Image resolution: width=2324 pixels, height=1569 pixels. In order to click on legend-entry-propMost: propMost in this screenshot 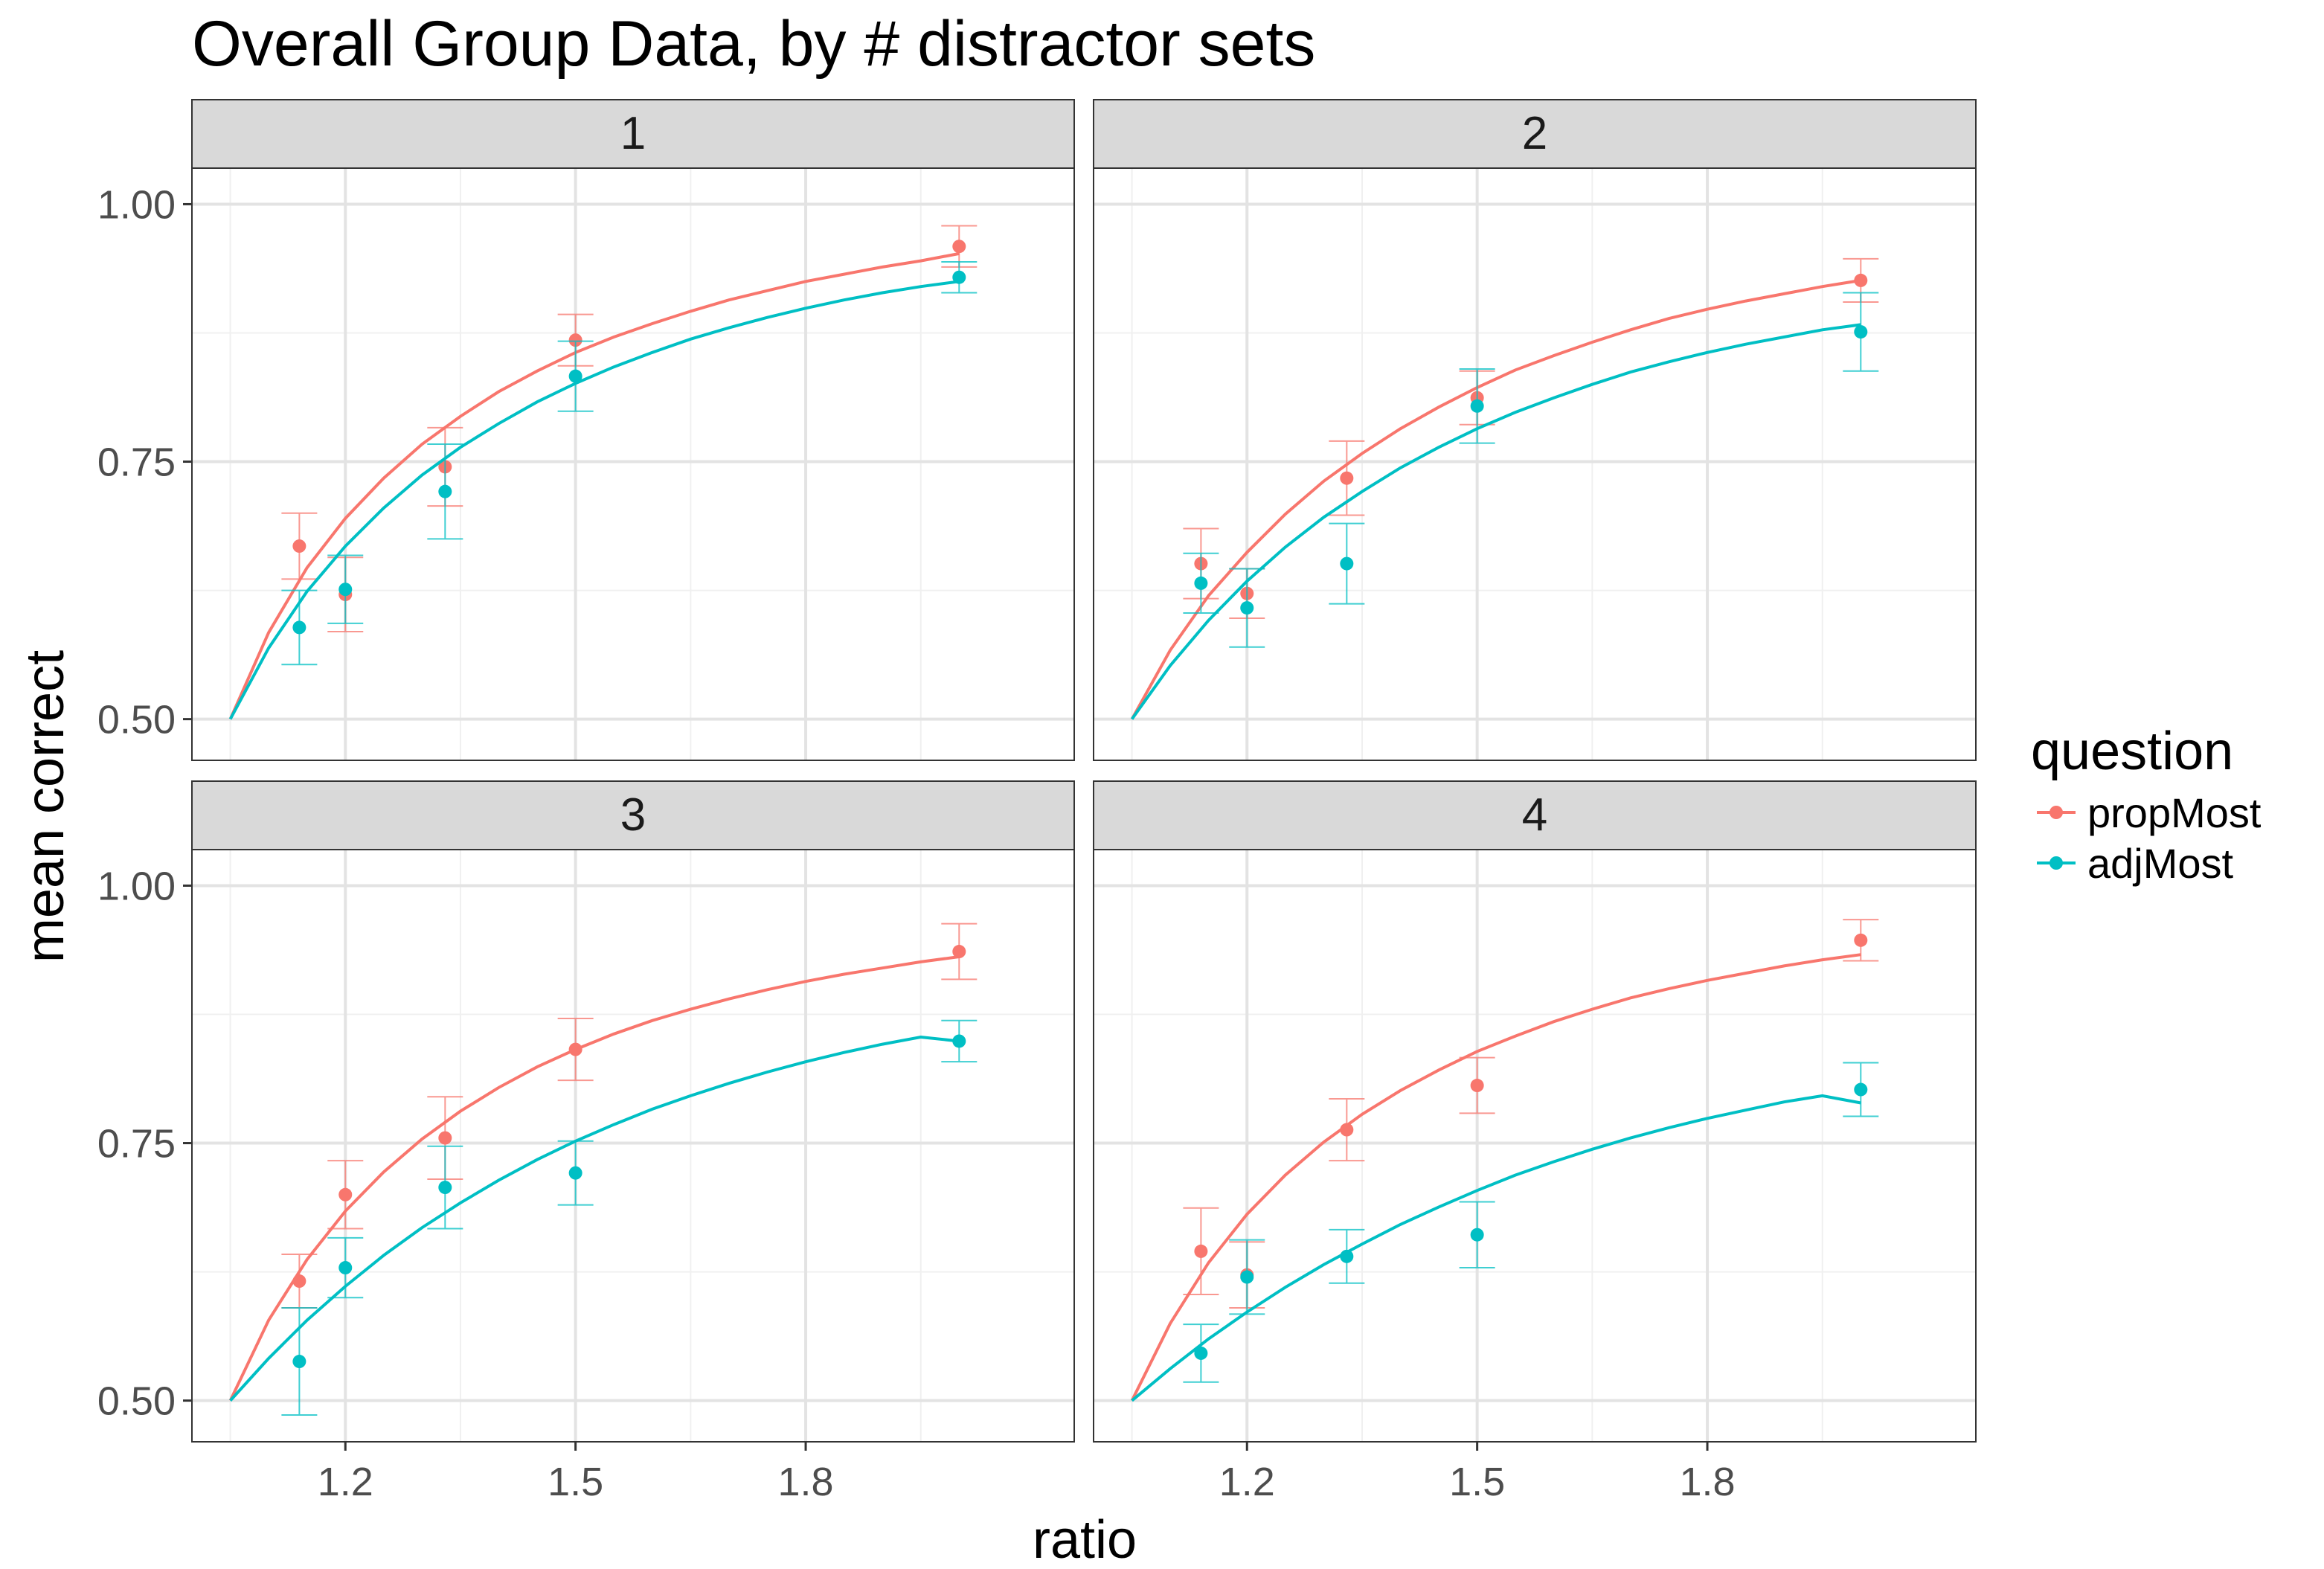, I will do `click(2149, 813)`.